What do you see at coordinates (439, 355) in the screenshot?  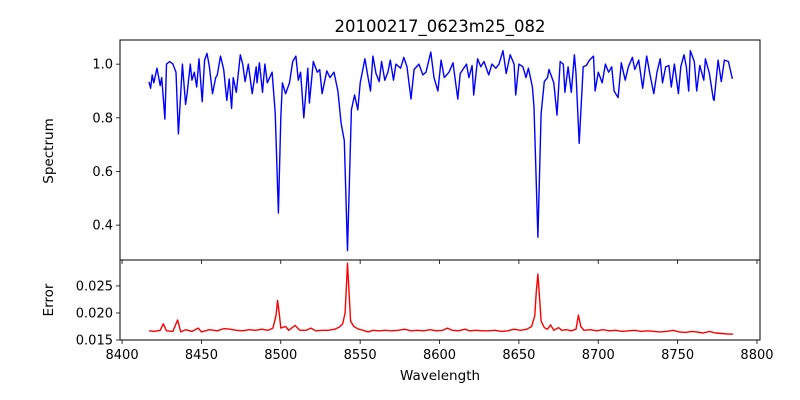 I see `x-tick-label: 8600` at bounding box center [439, 355].